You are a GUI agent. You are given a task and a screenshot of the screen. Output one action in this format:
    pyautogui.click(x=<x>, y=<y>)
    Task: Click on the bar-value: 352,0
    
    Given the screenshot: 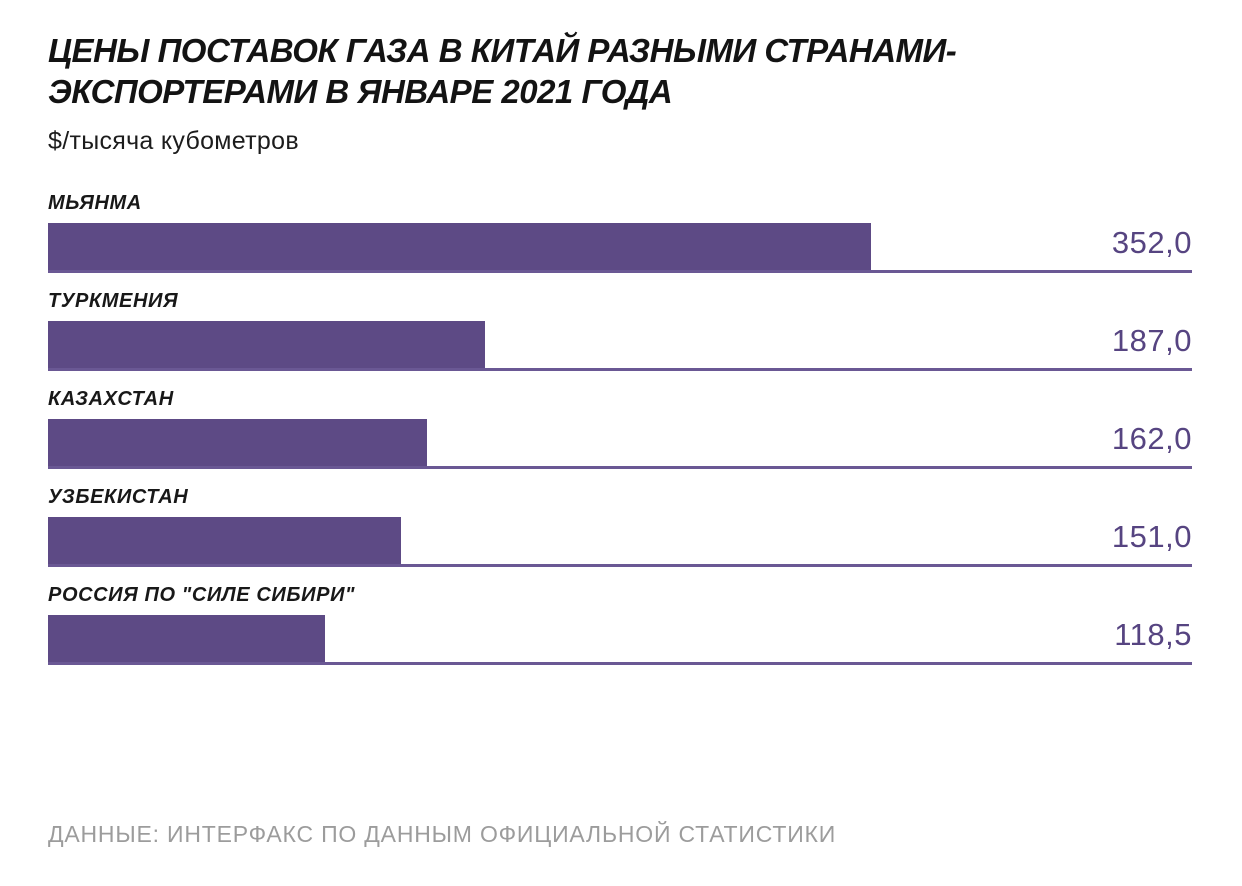 What is the action you would take?
    pyautogui.click(x=1151, y=242)
    